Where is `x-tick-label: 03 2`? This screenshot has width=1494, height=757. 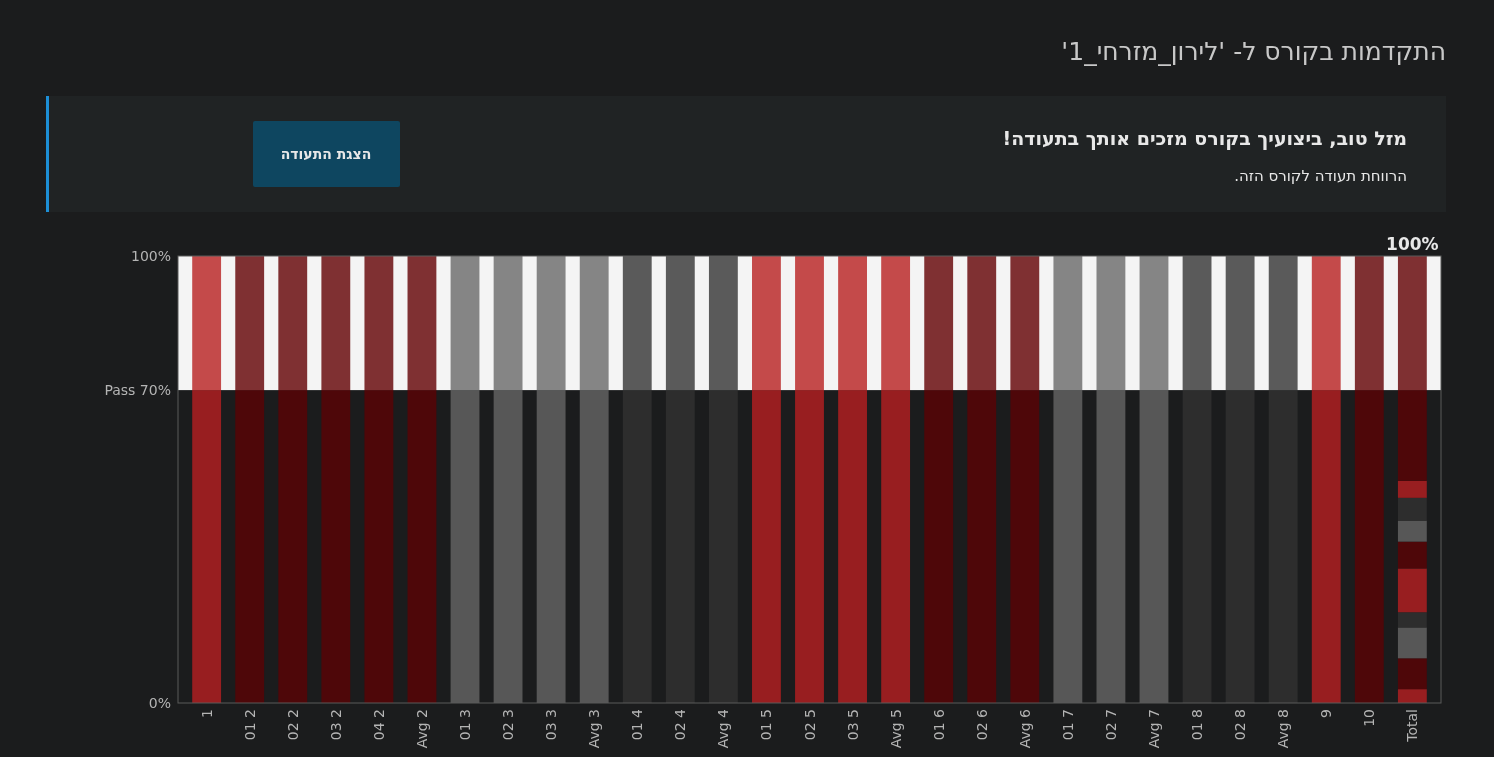
x-tick-label: 03 2 is located at coordinates (335, 725).